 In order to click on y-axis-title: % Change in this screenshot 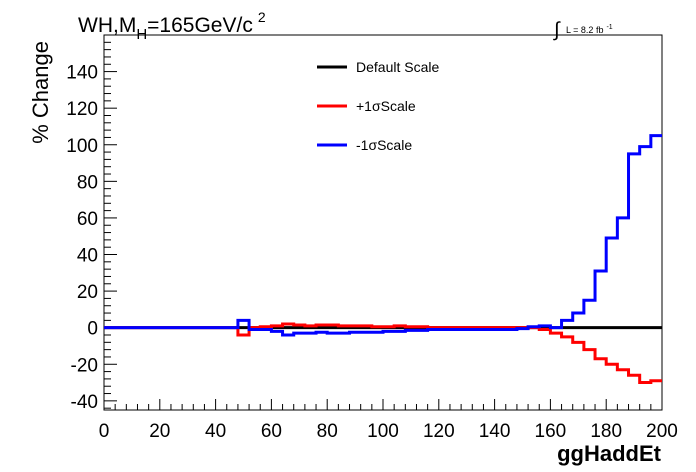, I will do `click(40, 92)`.